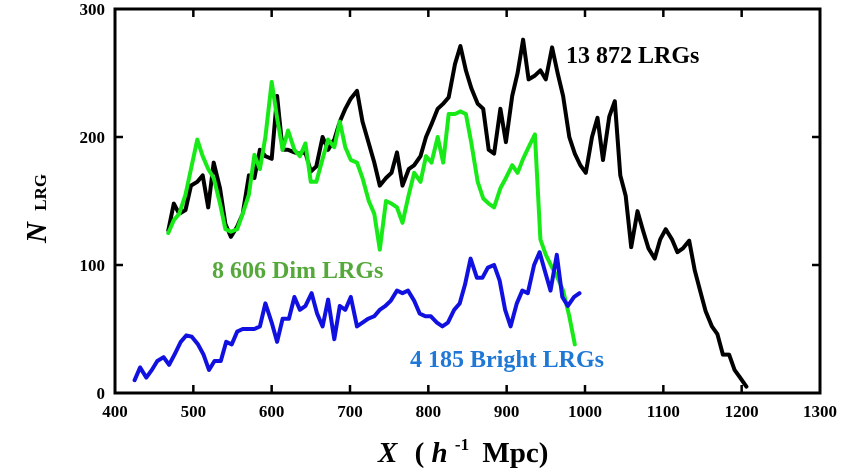 The width and height of the screenshot is (849, 472). Describe the element at coordinates (440, 453) in the screenshot. I see `x-axis-title-h: h` at that location.